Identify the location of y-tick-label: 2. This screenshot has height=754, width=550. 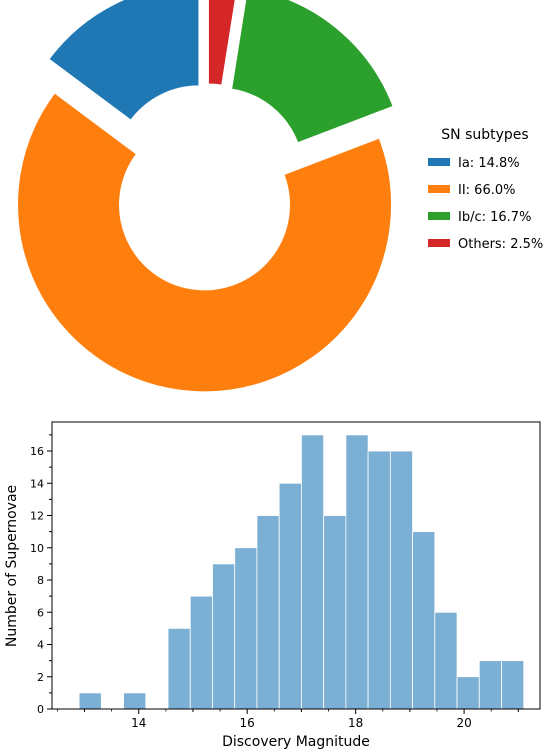
(40, 677).